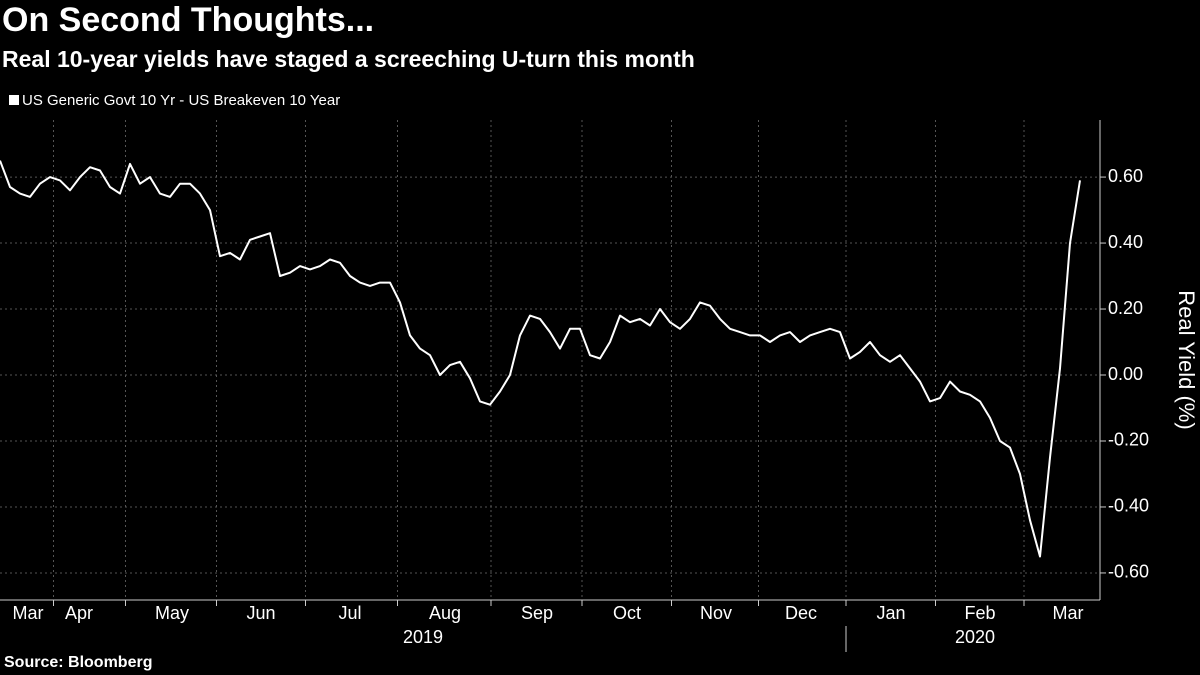 The width and height of the screenshot is (1200, 675). I want to click on legend-swatch, so click(14, 100).